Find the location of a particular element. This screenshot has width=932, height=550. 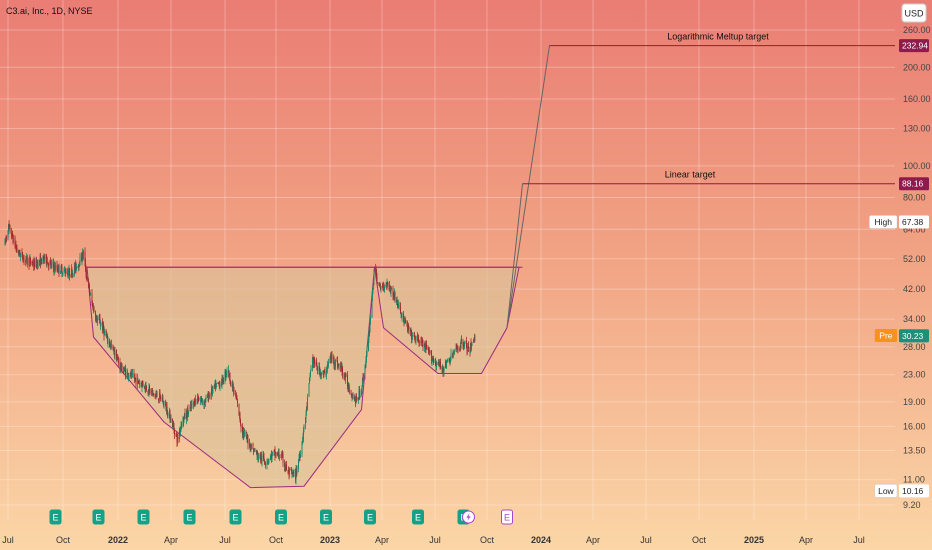

x-tick-label: 2024 is located at coordinates (541, 540).